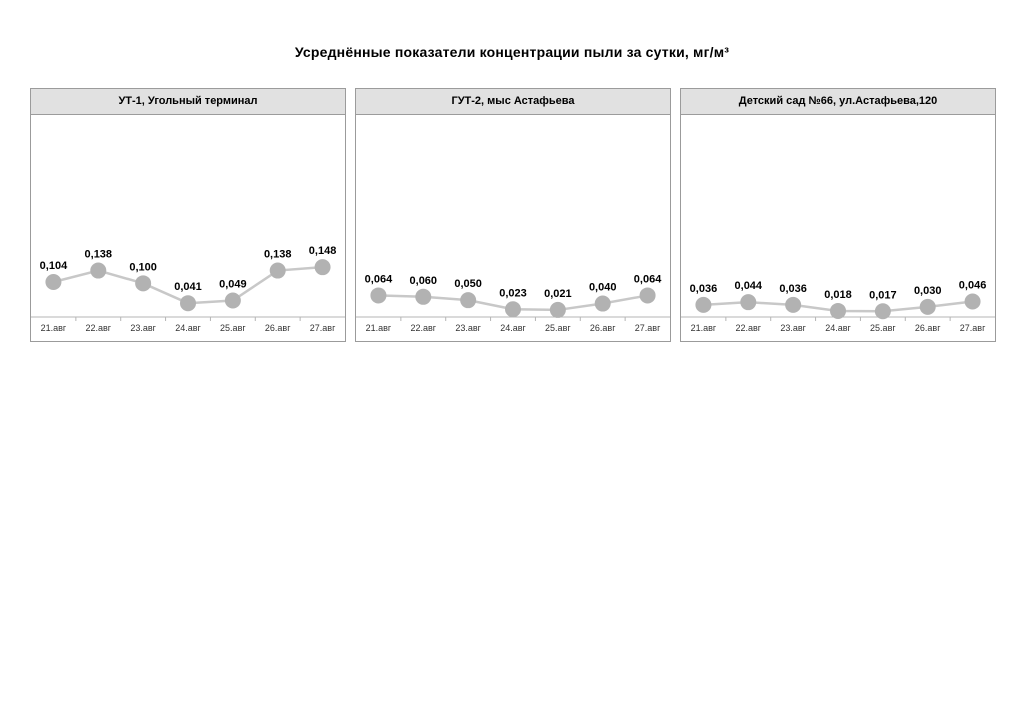 The width and height of the screenshot is (1024, 724). I want to click on data-point-label: 0,017, so click(883, 295).